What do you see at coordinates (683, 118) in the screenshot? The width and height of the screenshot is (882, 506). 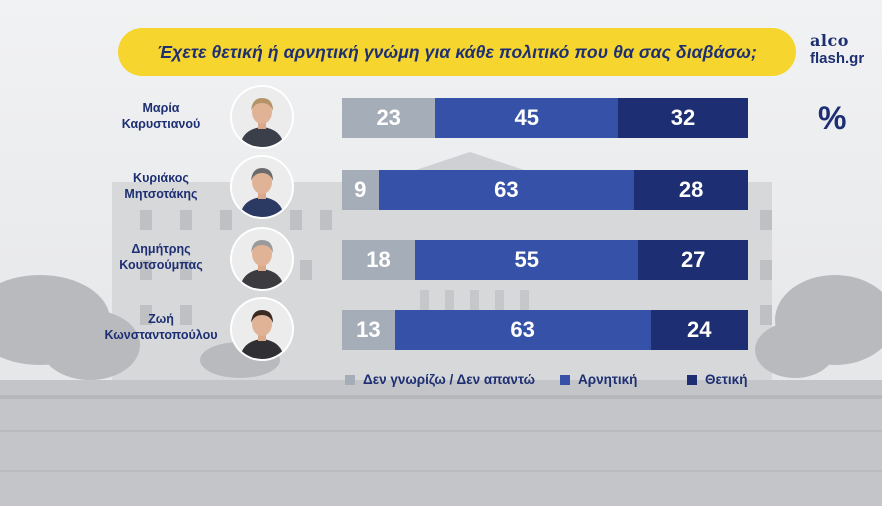 I see `bar-segment-positive: 32` at bounding box center [683, 118].